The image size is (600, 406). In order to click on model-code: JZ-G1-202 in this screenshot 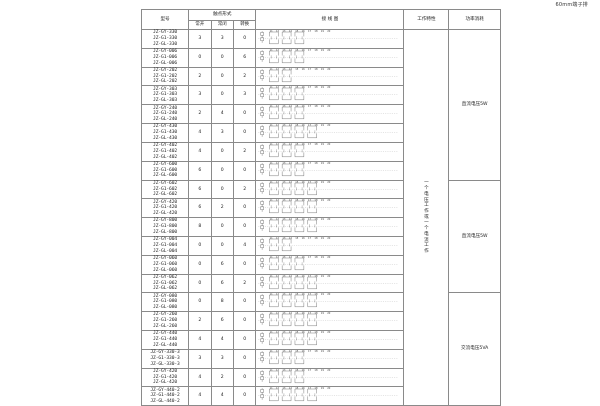, I will do `click(165, 76)`.